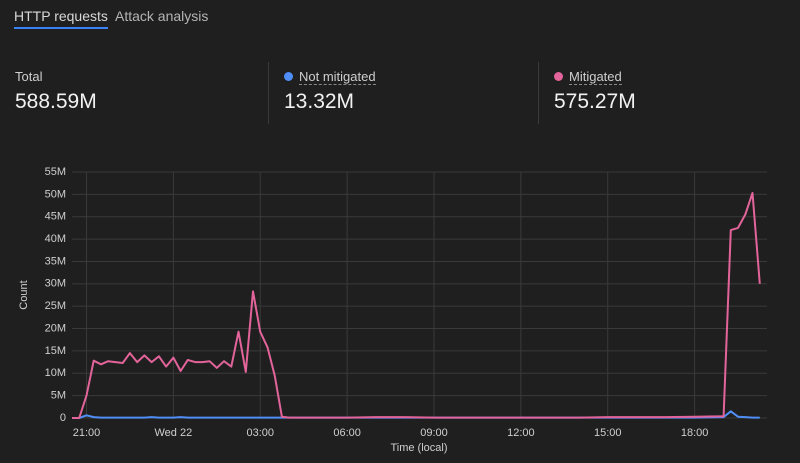 This screenshot has height=463, width=800. I want to click on y-tick-label: 55M, so click(55, 172).